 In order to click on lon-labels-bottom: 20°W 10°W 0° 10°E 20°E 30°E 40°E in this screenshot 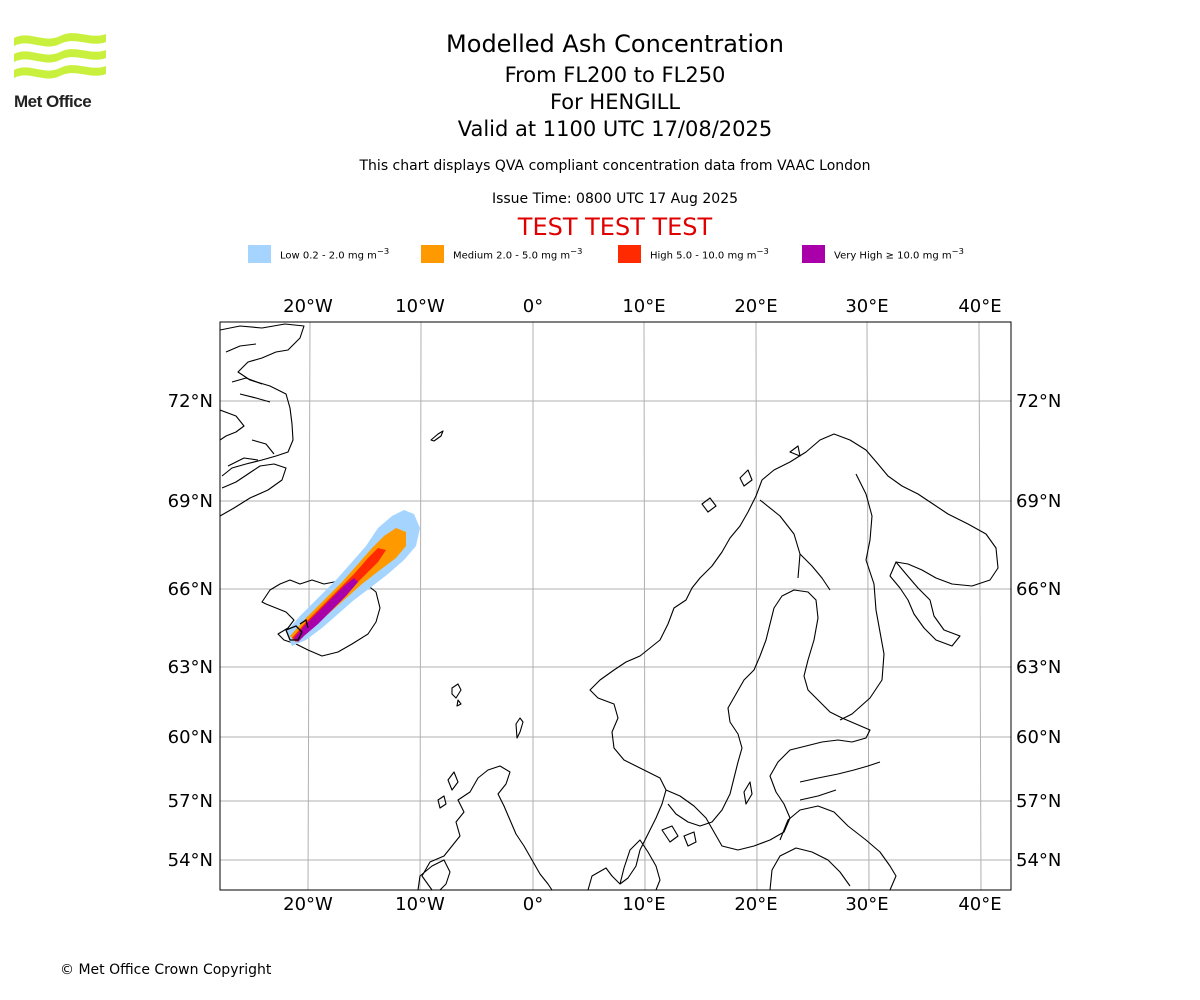, I will do `click(642, 904)`.